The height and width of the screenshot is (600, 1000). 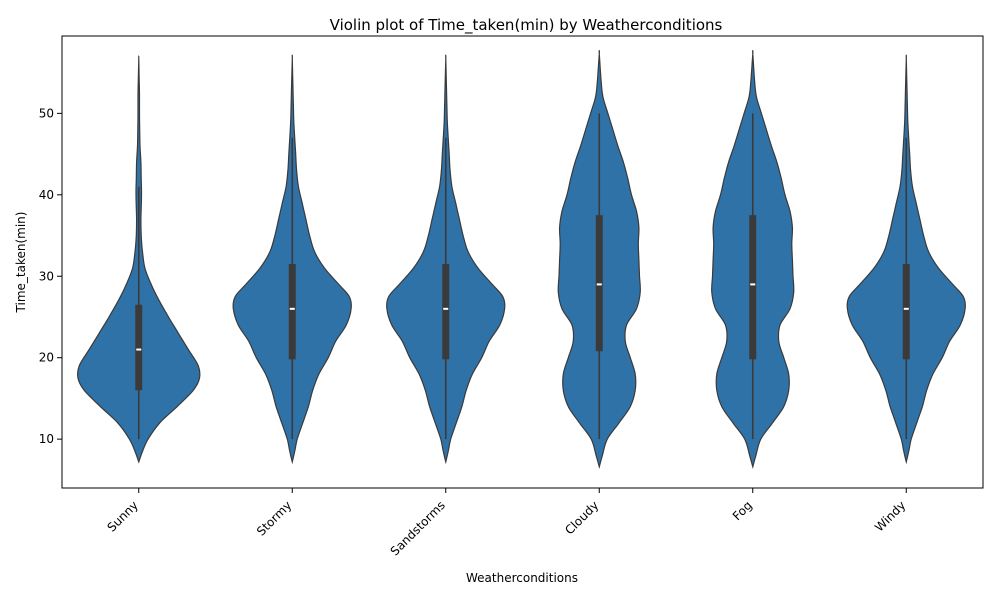 I want to click on y-axis-ticks: 10 20 30 40 50, so click(x=50, y=276).